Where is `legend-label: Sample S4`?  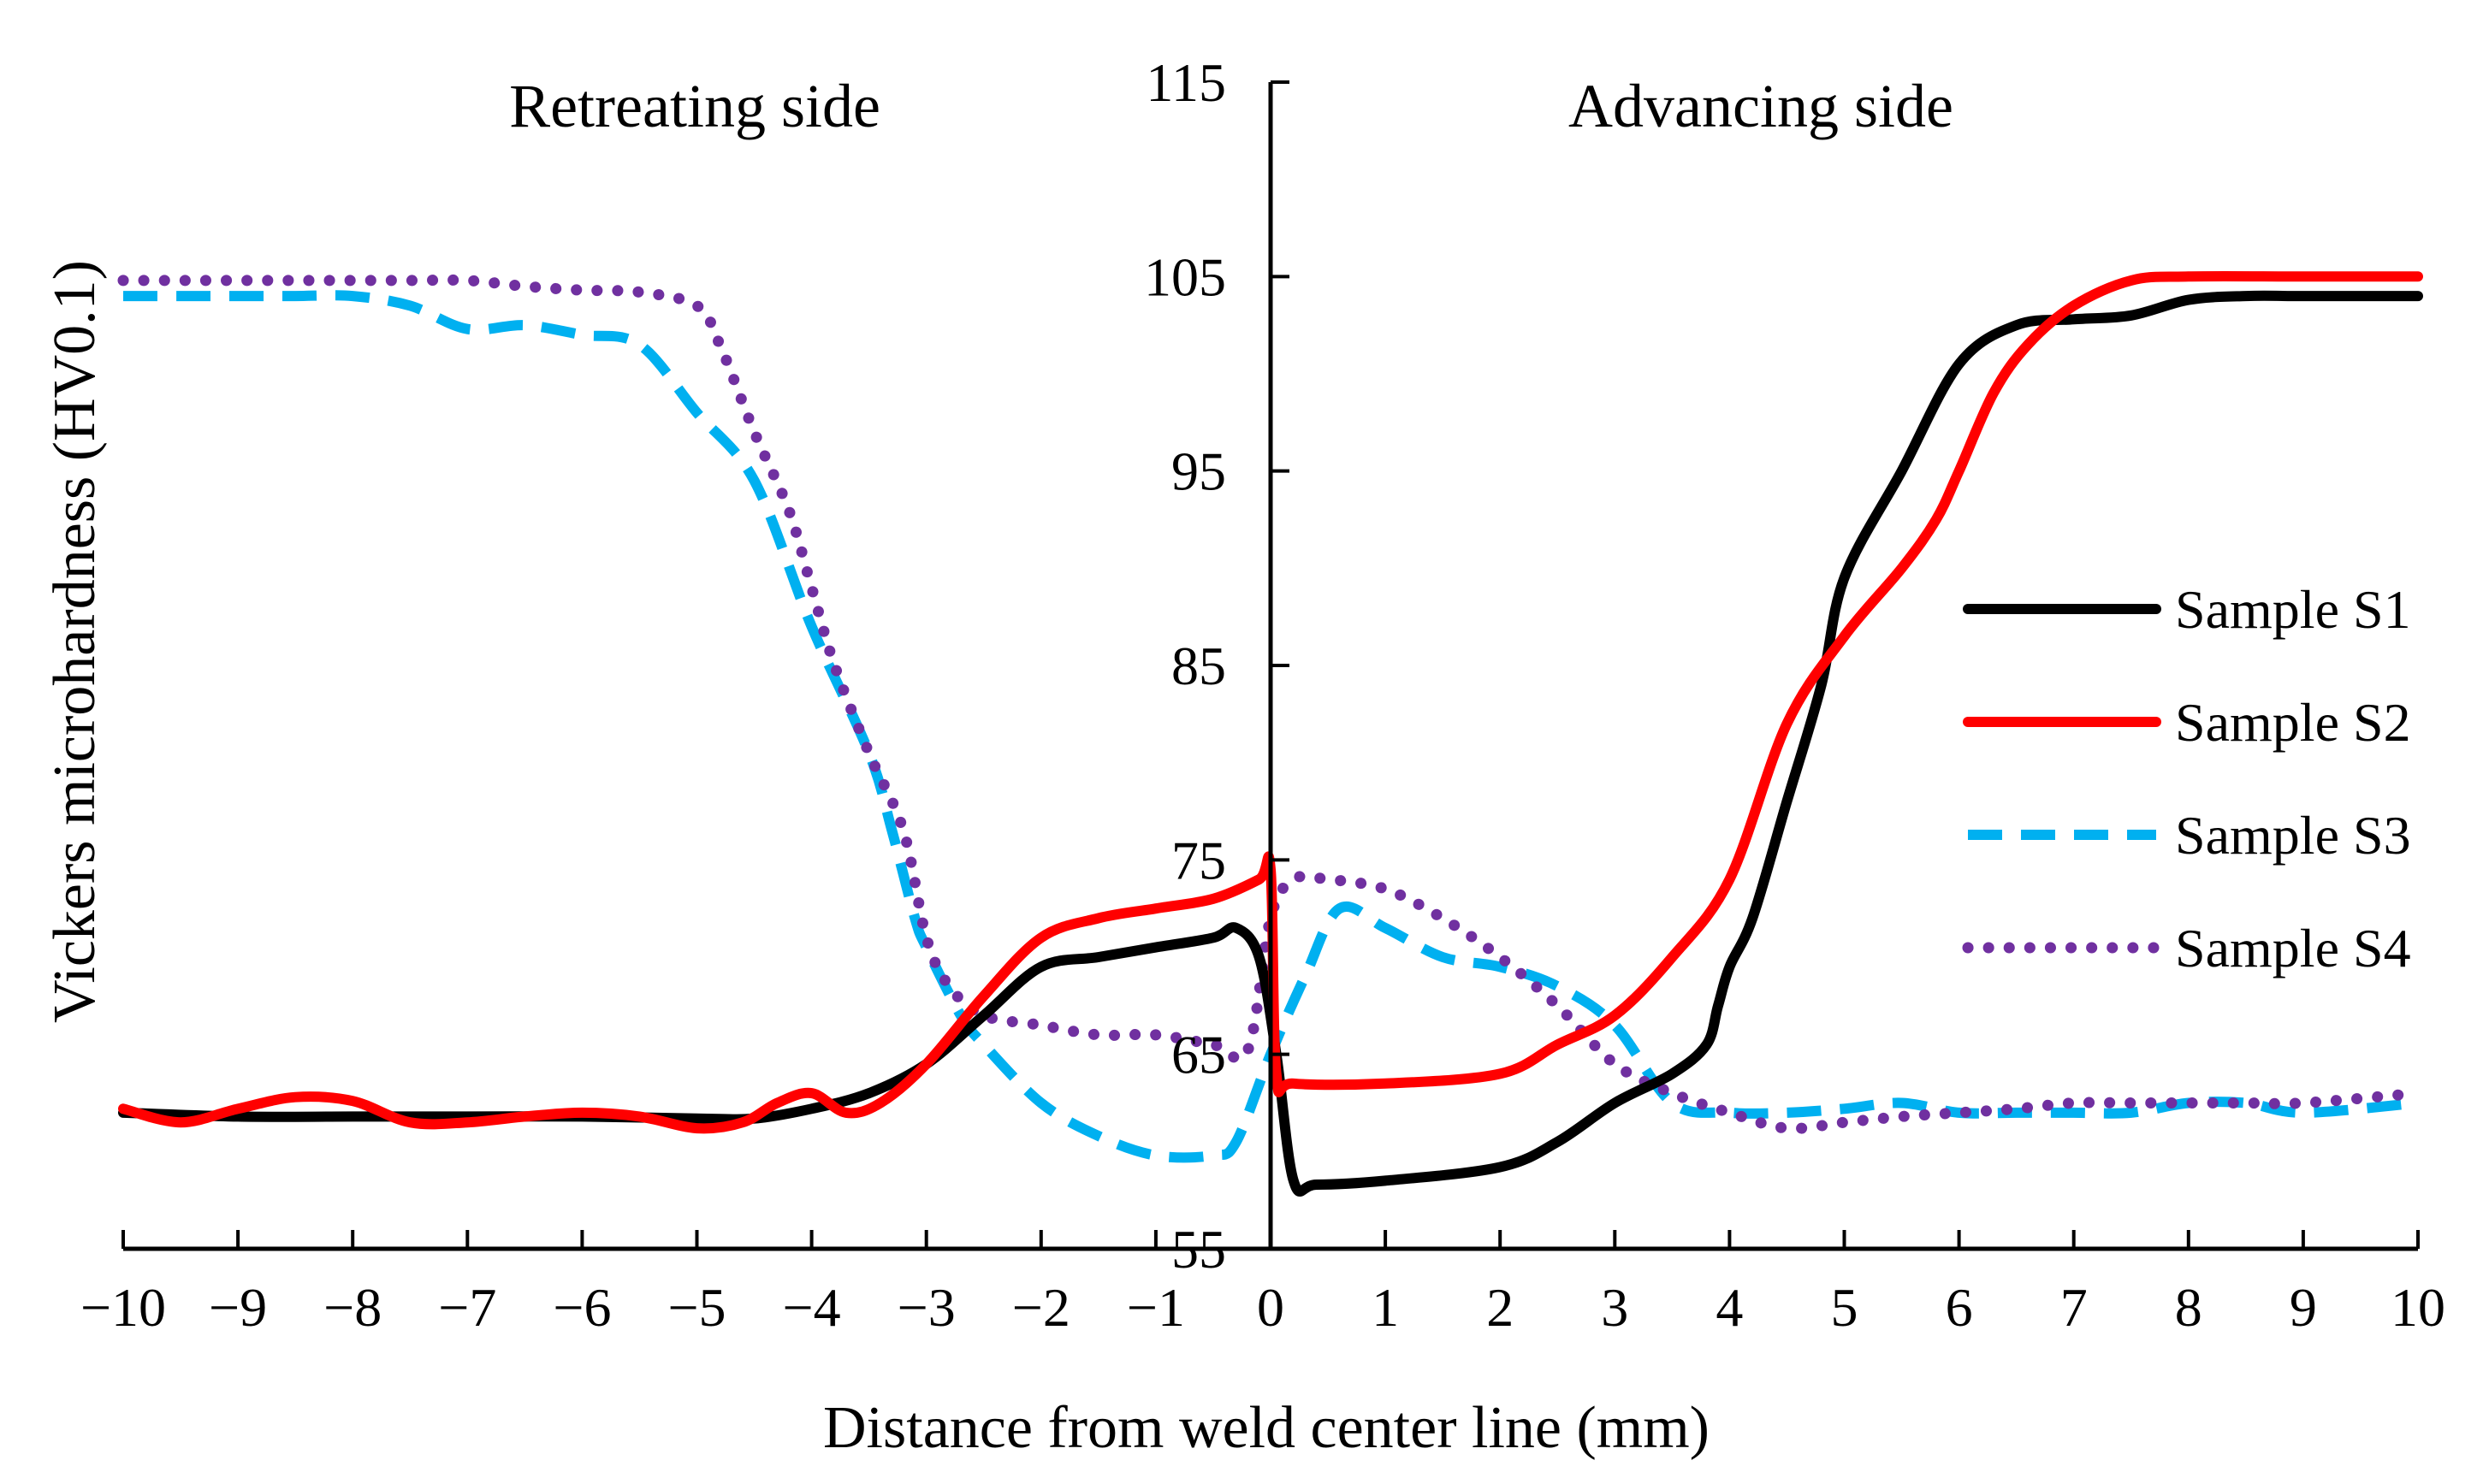 legend-label: Sample S4 is located at coordinates (2293, 948).